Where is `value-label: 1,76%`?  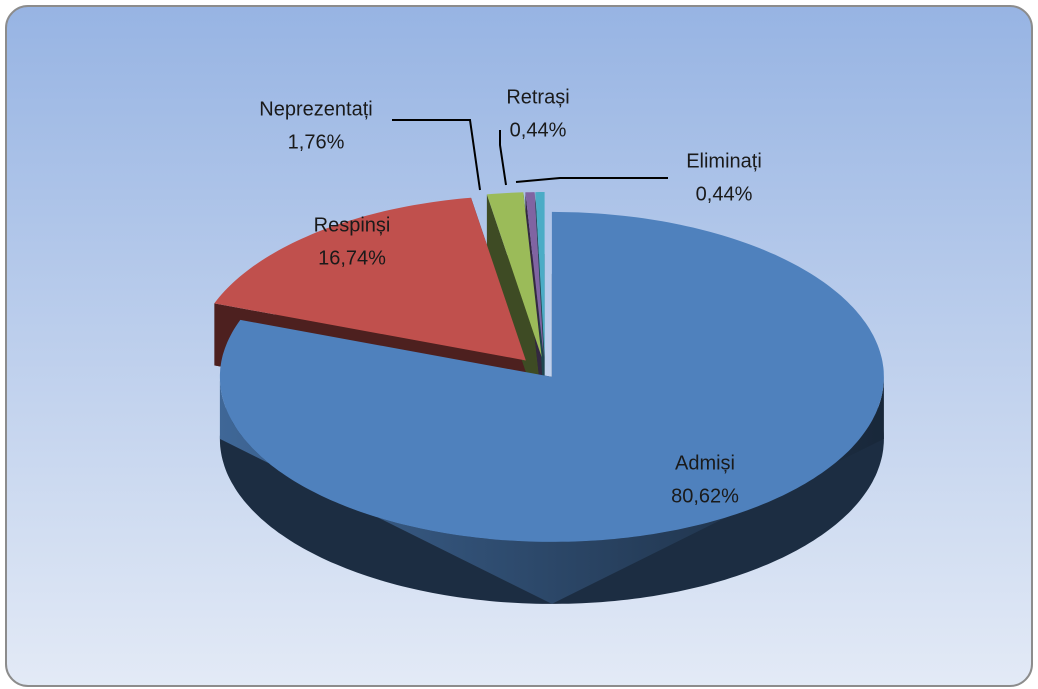 value-label: 1,76% is located at coordinates (316, 142).